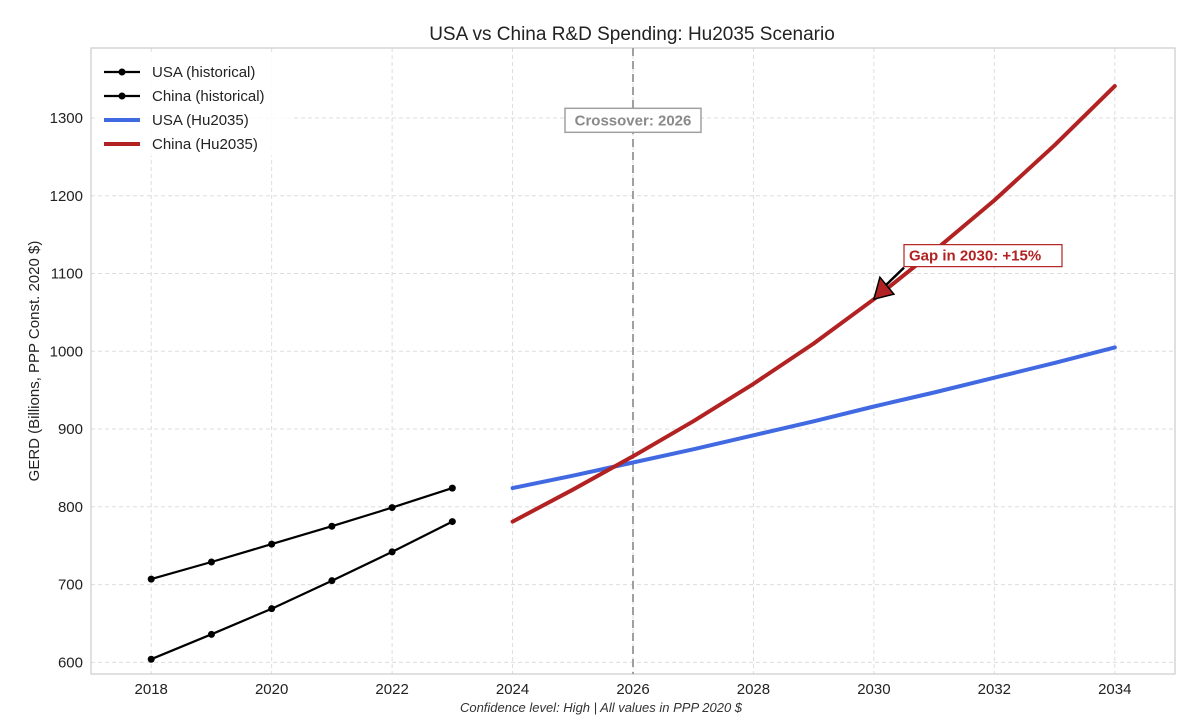 The width and height of the screenshot is (1200, 719). I want to click on gap-label-box, so click(983, 256).